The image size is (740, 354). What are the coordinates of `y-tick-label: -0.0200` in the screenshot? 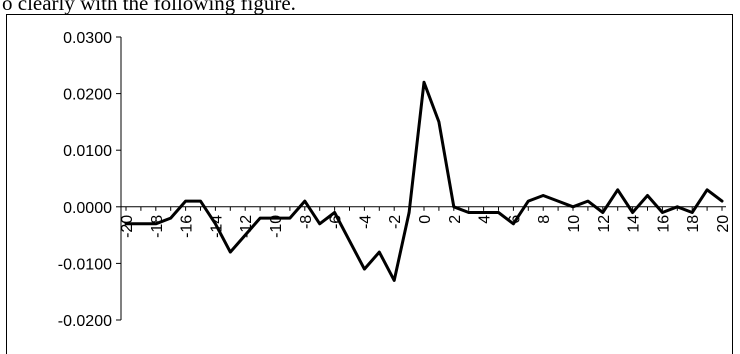 It's located at (85, 321).